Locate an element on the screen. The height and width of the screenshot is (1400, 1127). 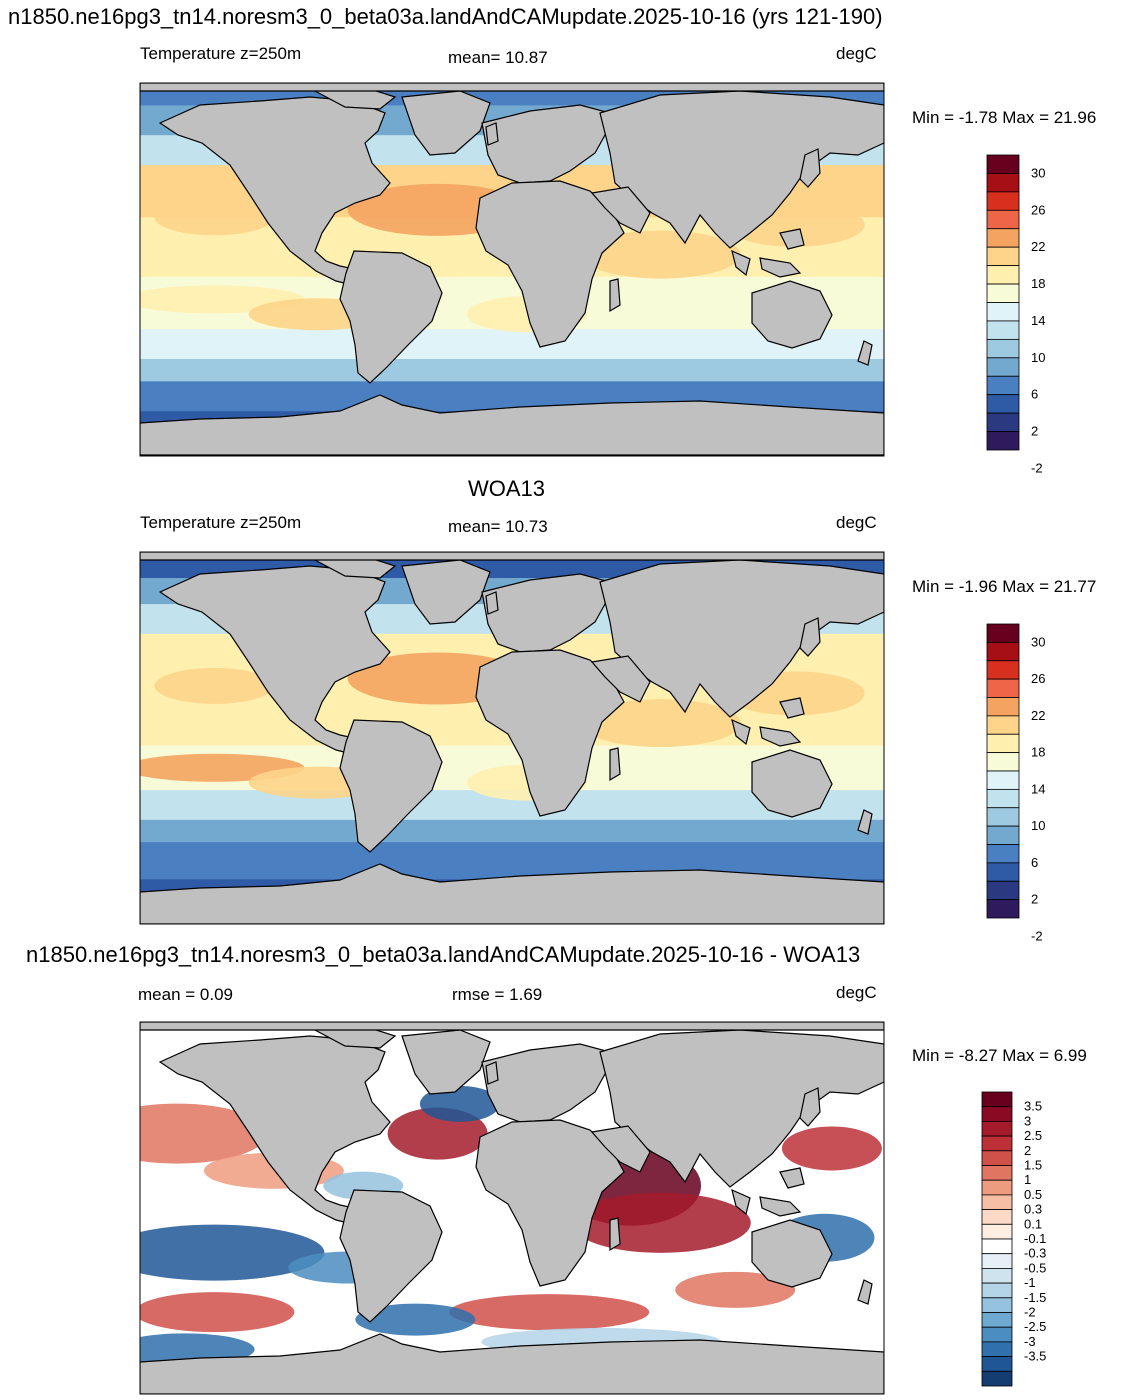
colorbar-tick-label: 3.5 is located at coordinates (1033, 1106).